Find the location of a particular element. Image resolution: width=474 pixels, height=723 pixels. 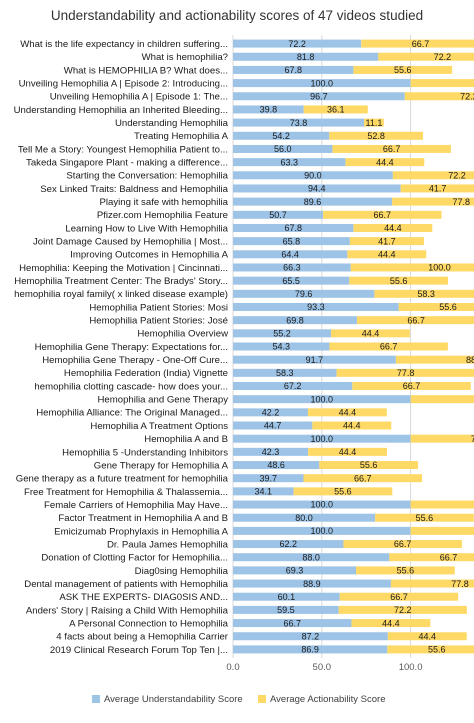

value-label-understandability: 50.7 is located at coordinates (278, 215).